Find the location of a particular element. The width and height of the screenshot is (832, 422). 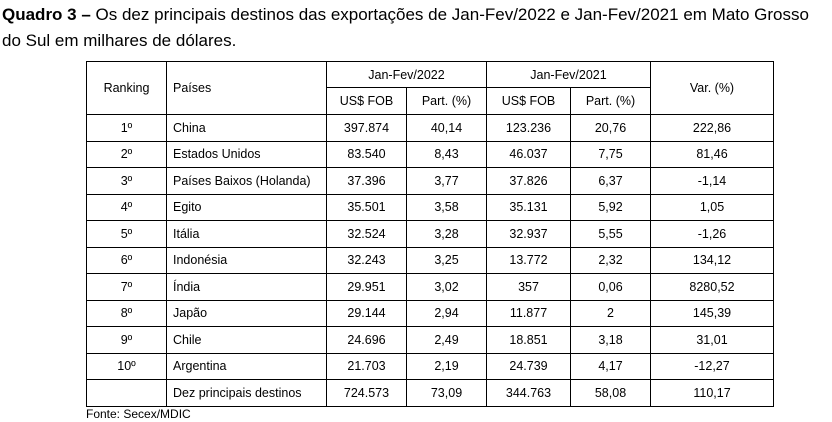

cell-usd-2022: 24.696 is located at coordinates (366, 340).